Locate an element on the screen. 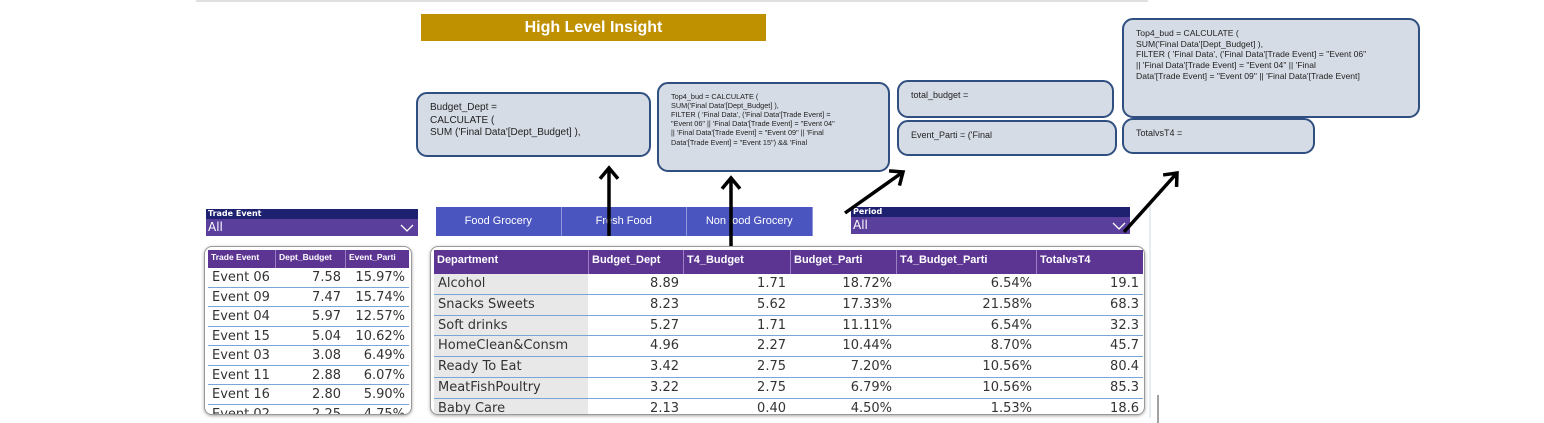 This screenshot has width=1544, height=423. table-cell: 4.50% is located at coordinates (843, 406).